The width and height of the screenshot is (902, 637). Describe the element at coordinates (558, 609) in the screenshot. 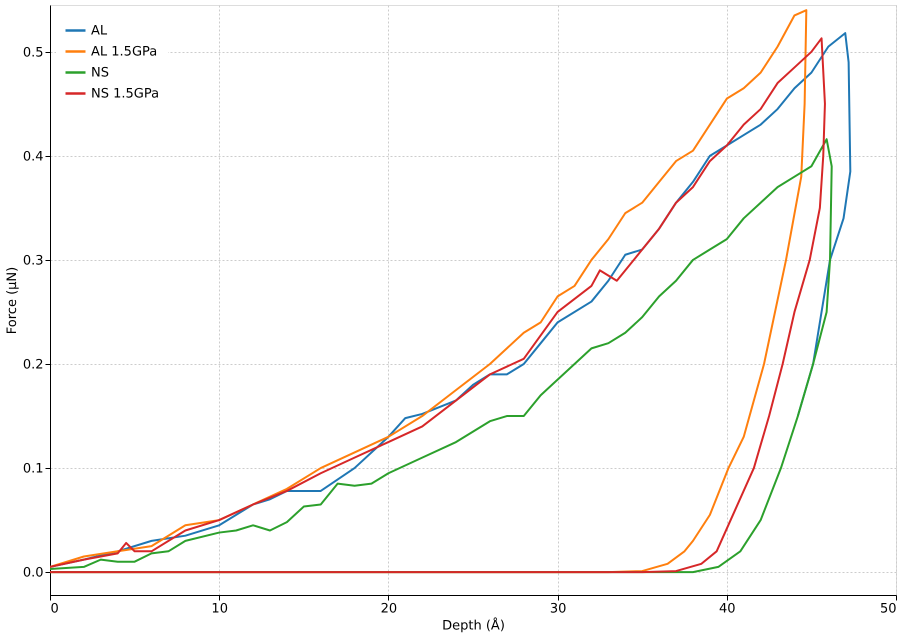

I see `x-tick-label: 30` at that location.